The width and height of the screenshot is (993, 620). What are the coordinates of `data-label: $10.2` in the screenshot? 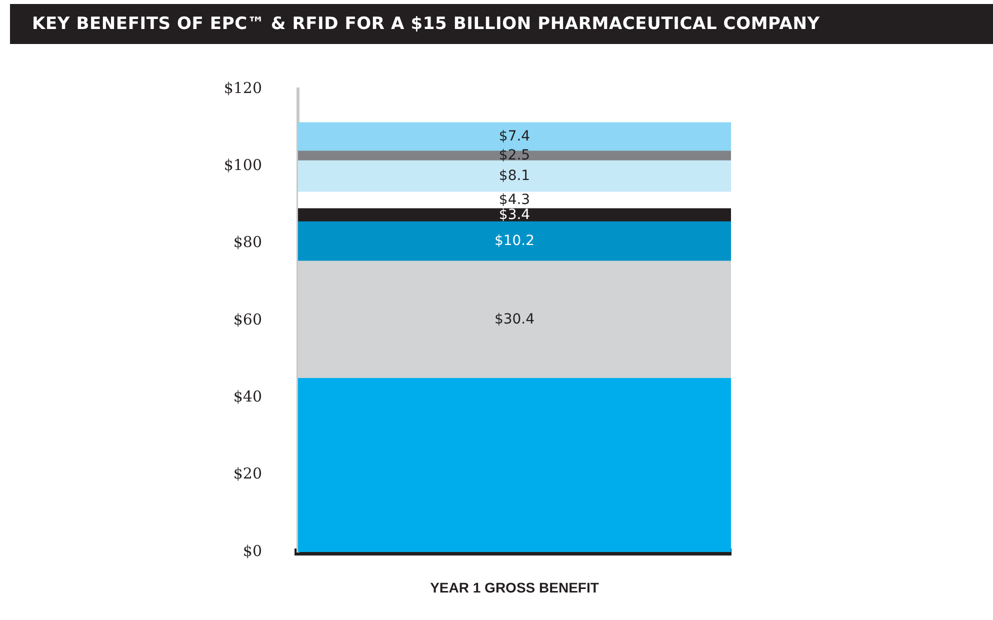 It's located at (514, 241).